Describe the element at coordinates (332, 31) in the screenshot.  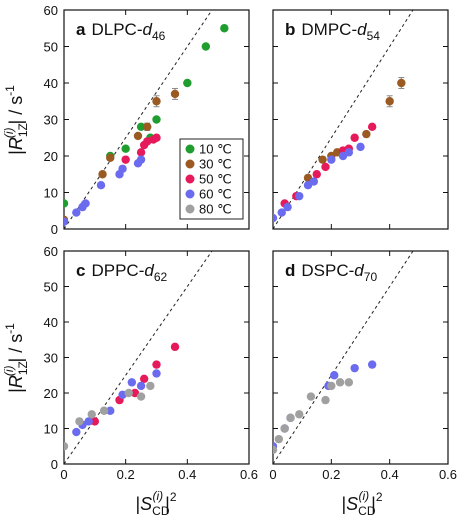
I see `panel-title: b DMPC-d54` at that location.